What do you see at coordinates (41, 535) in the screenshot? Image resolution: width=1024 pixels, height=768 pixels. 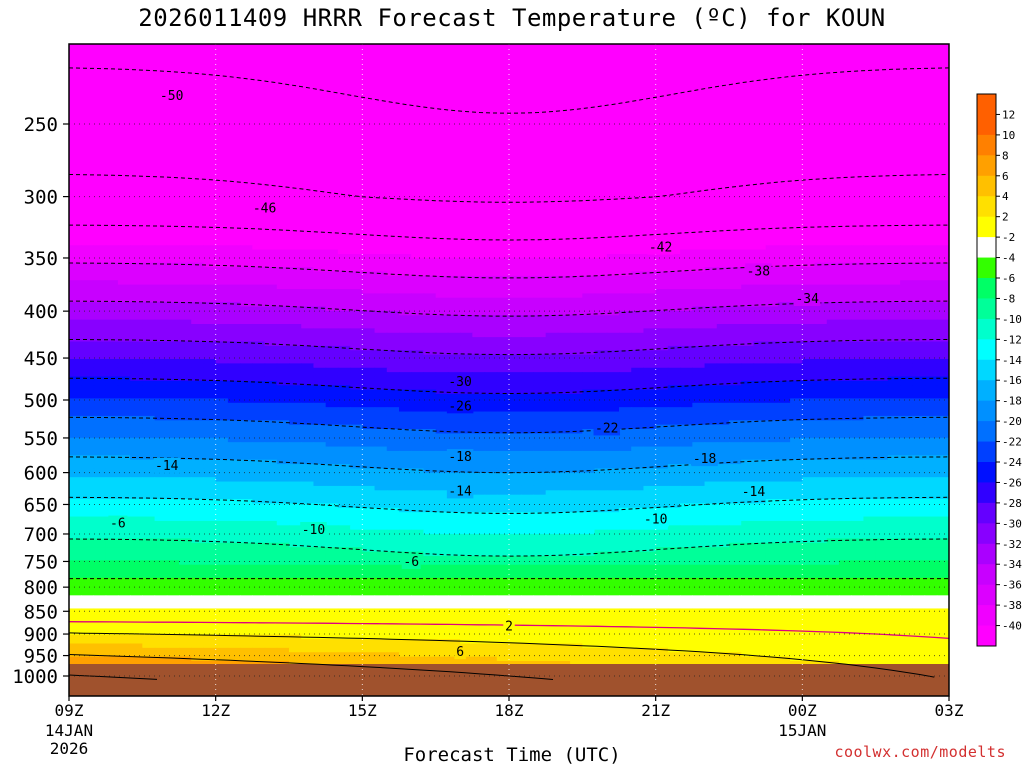 I see `y-tick-label: 700` at bounding box center [41, 535].